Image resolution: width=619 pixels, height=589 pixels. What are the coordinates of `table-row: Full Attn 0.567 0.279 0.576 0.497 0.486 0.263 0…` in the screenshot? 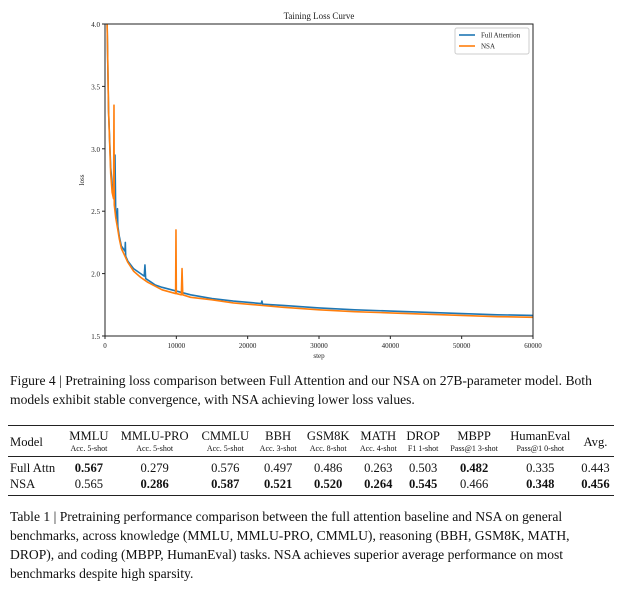 It's located at (311, 467).